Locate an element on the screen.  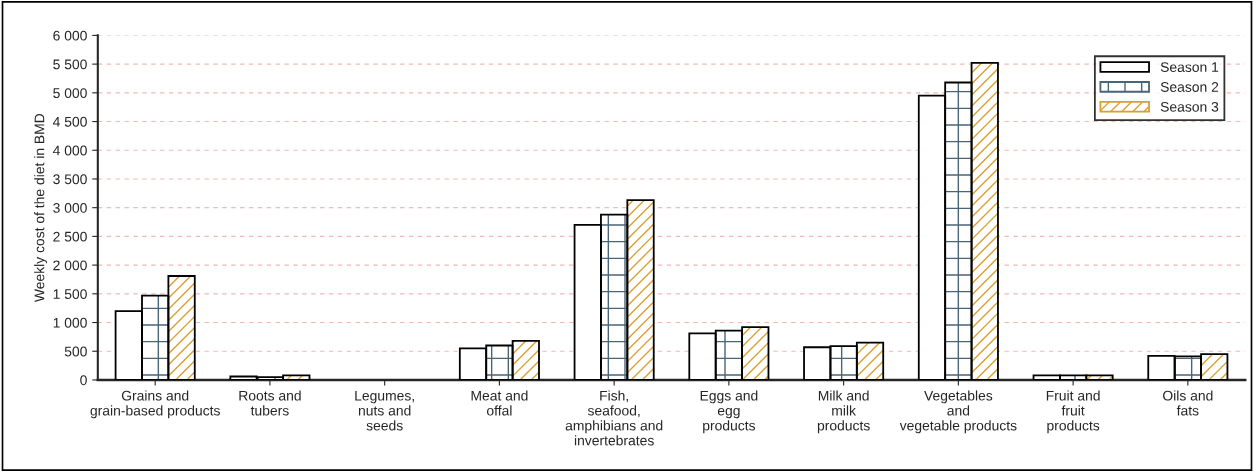
x-tick-label: Meat and offal is located at coordinates (499, 403).